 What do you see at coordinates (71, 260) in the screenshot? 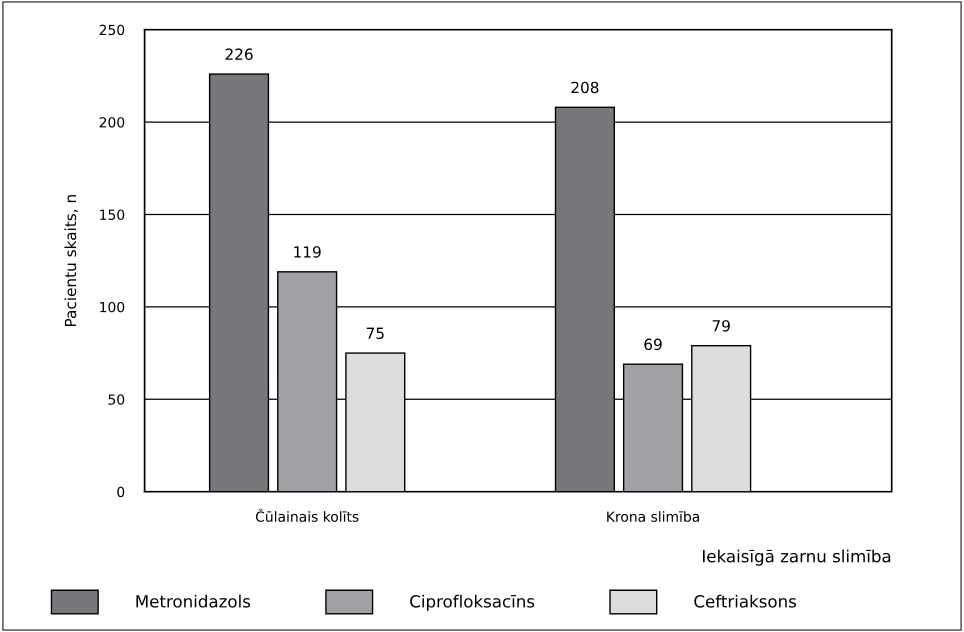
I see `y-axis-title: Pacientu skaits, n` at bounding box center [71, 260].